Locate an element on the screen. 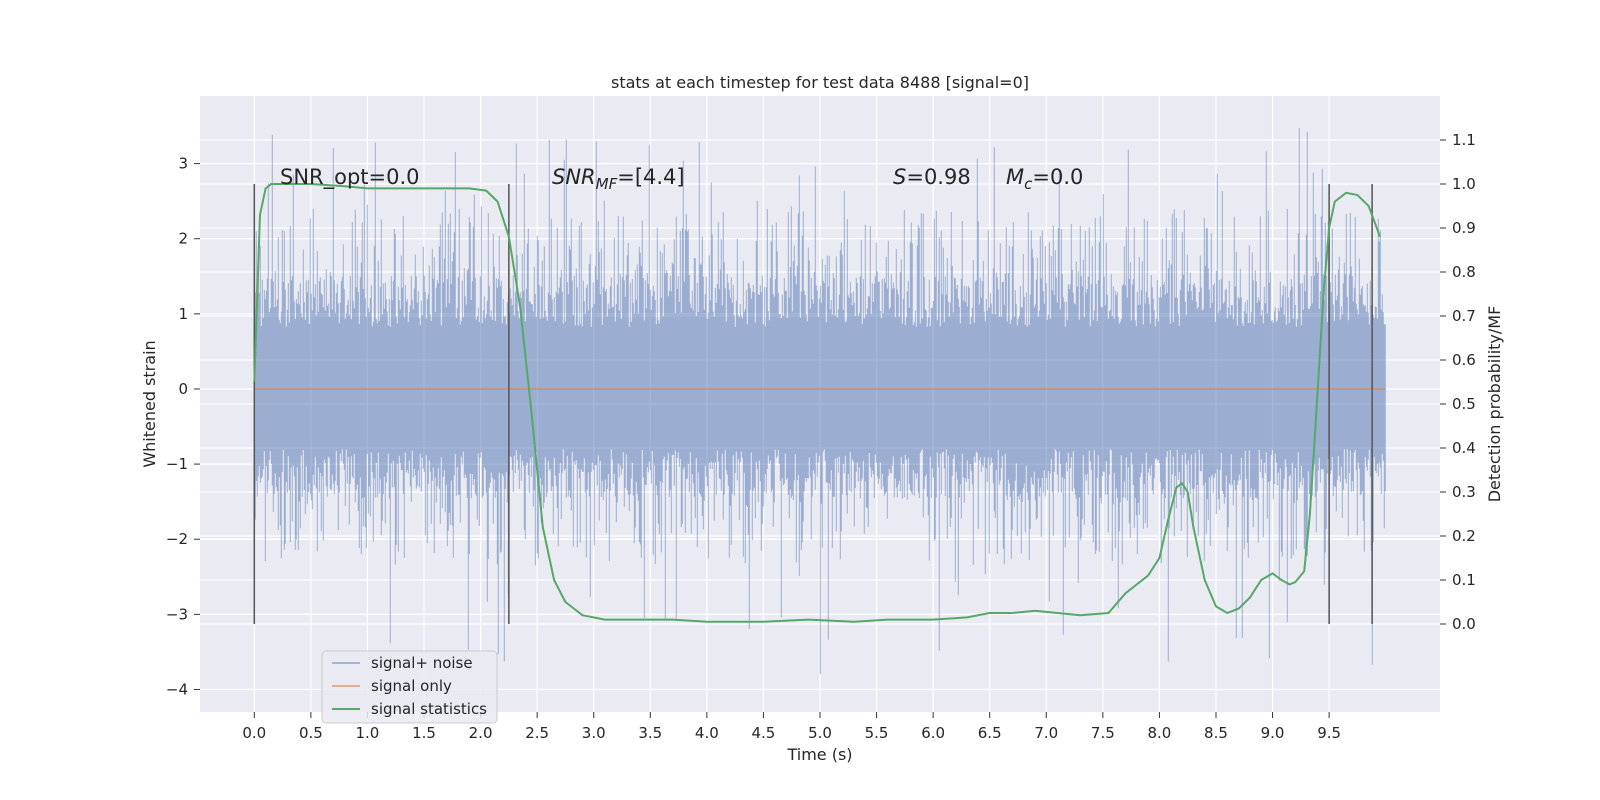  annotation-snr-mf-base: SNR is located at coordinates (574, 177).